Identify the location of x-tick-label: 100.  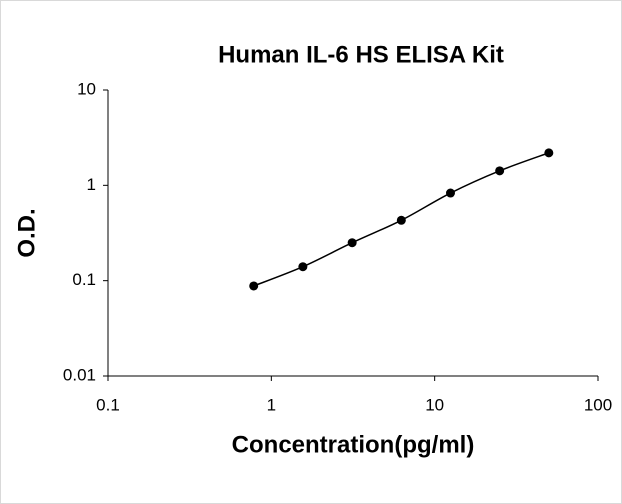
(598, 404).